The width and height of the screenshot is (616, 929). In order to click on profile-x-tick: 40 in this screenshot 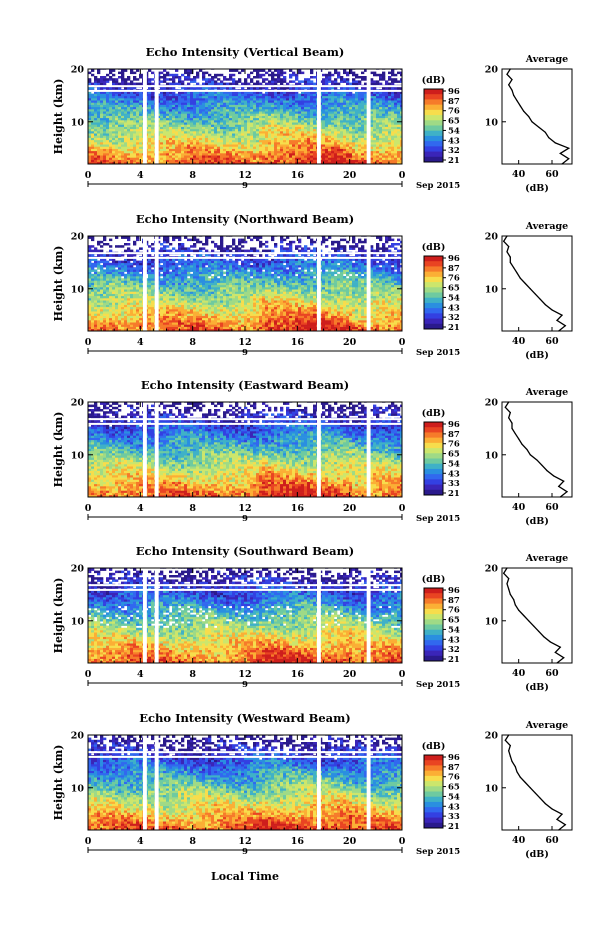, I will do `click(519, 341)`.